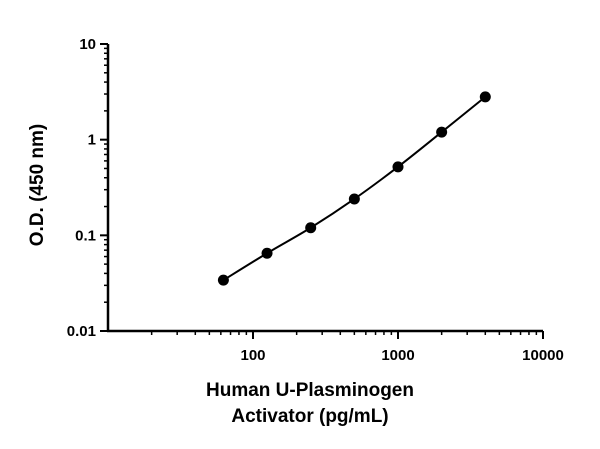 Image resolution: width=600 pixels, height=449 pixels. Describe the element at coordinates (85, 235) in the screenshot. I see `y-tick-label: 0.1` at that location.